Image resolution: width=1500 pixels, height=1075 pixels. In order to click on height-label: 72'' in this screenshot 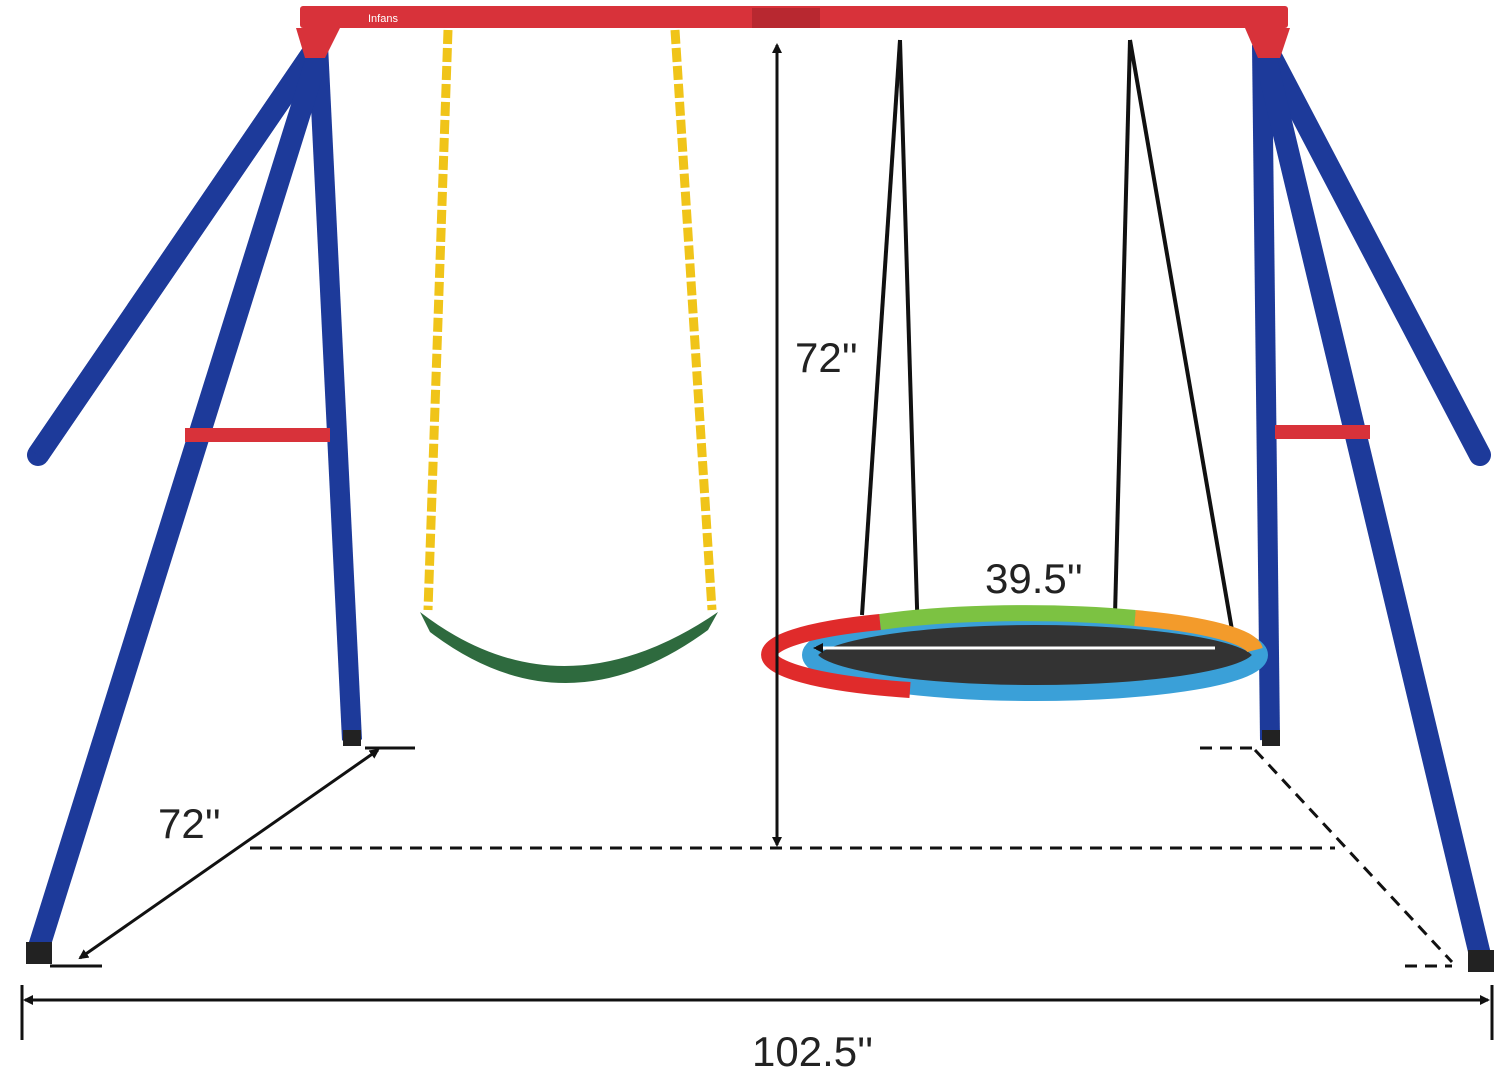, I will do `click(826, 357)`.